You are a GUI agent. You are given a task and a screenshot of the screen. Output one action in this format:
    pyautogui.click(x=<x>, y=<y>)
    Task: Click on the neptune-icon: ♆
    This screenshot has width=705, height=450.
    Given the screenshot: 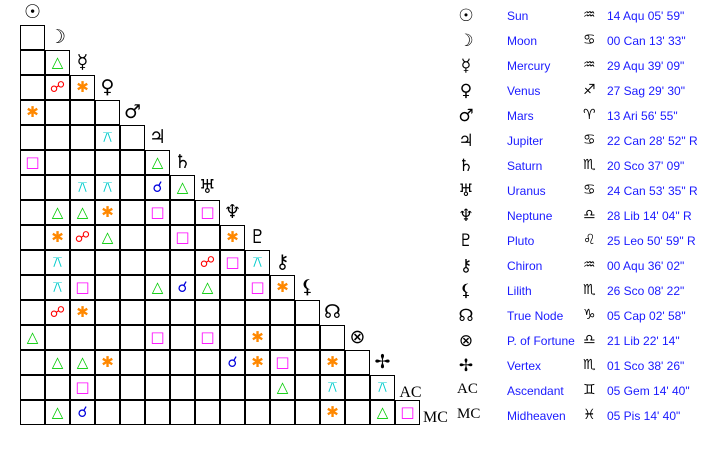 What is the action you would take?
    pyautogui.click(x=466, y=216)
    